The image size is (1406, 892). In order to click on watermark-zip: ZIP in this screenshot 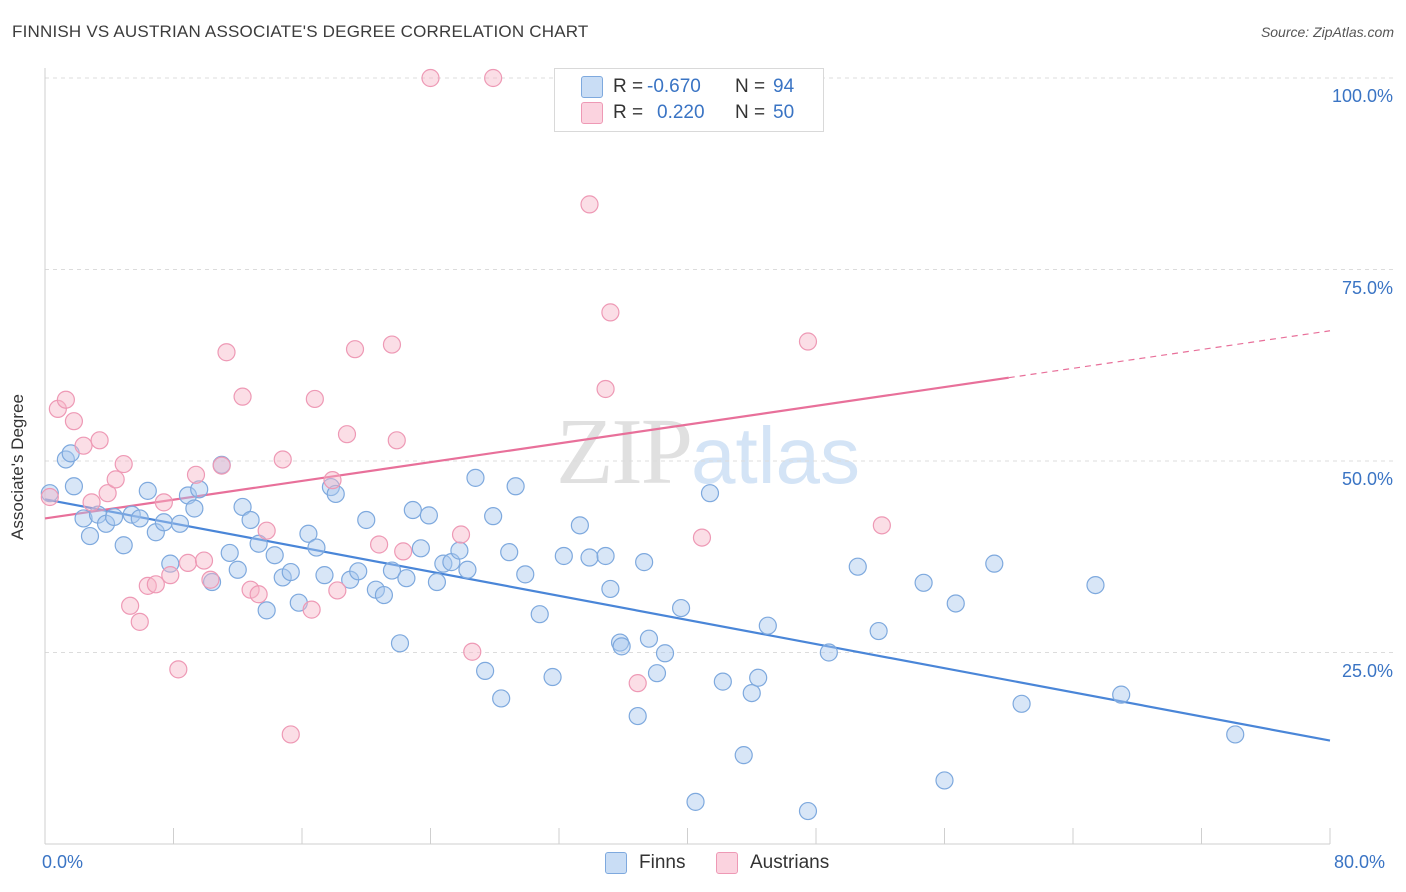, I will do `click(624, 452)`.